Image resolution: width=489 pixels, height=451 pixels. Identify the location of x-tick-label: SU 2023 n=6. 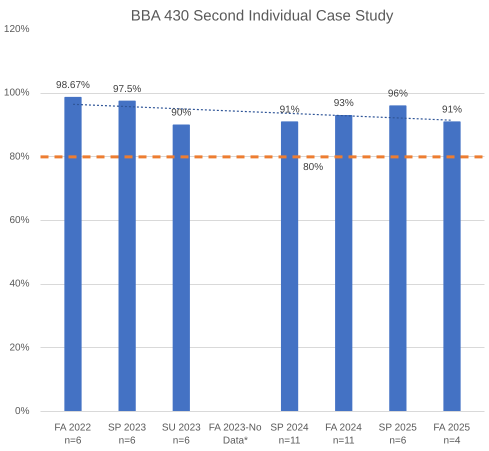
(182, 434).